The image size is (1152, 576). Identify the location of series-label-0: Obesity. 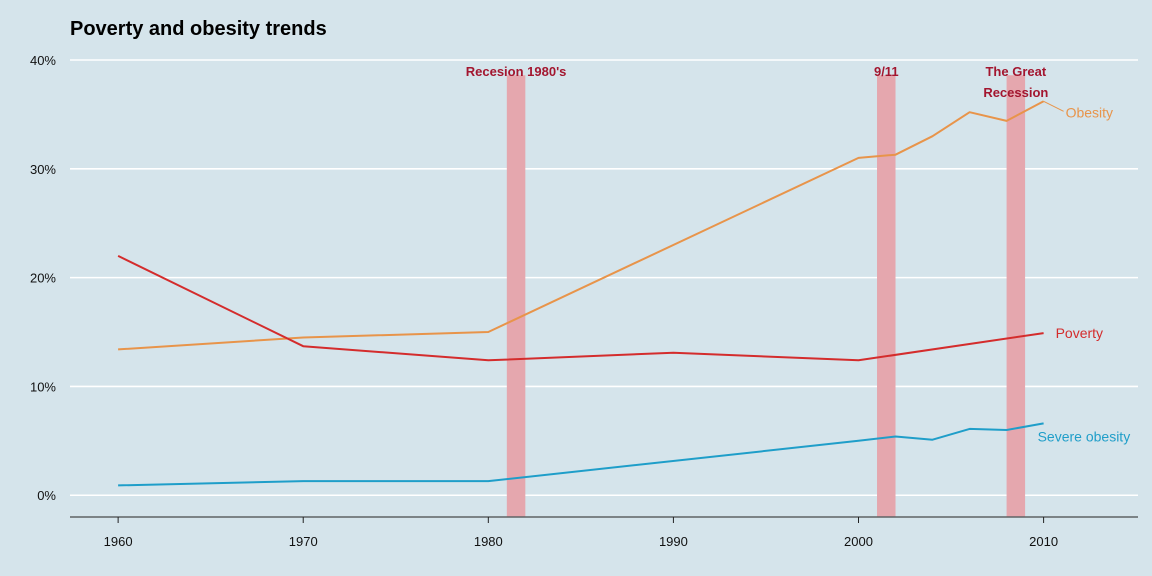
(1089, 112).